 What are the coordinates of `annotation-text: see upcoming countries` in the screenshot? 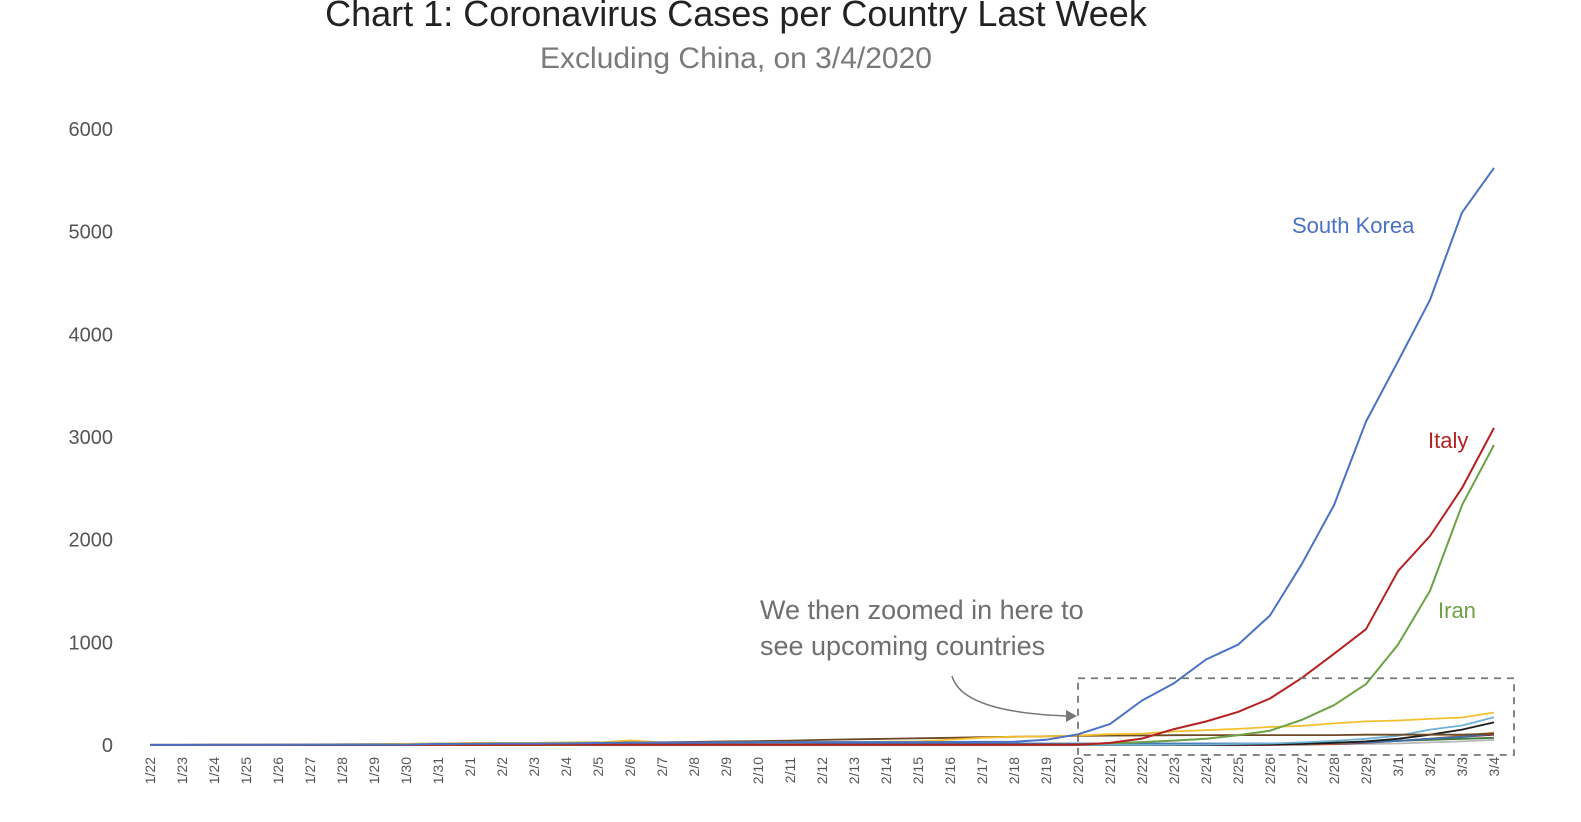 It's located at (902, 646).